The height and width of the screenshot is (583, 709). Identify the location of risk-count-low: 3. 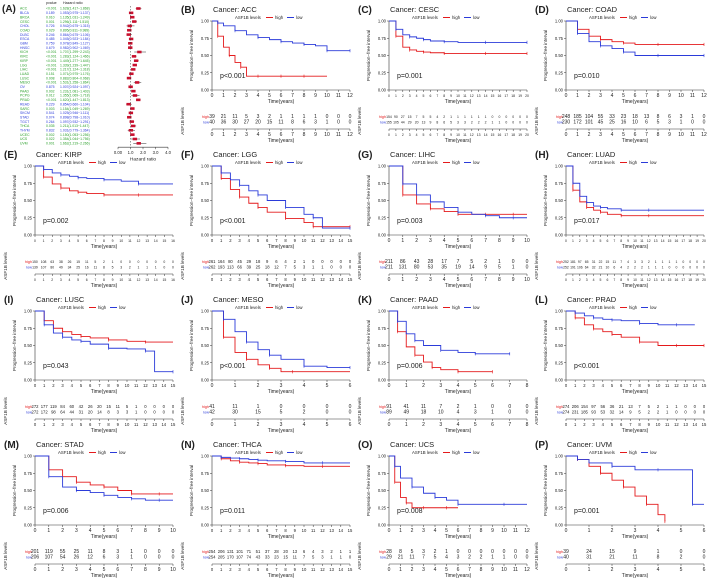
(315, 123).